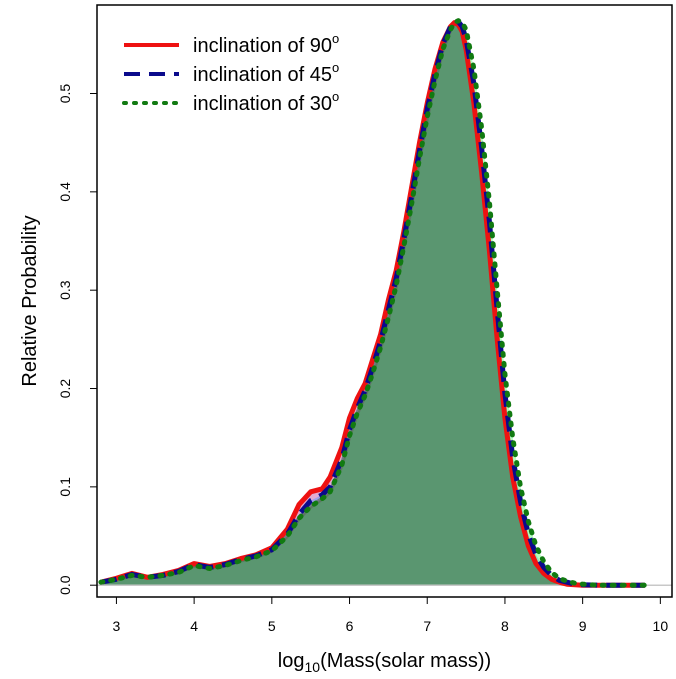  Describe the element at coordinates (427, 626) in the screenshot. I see `x-tick-label: 7` at that location.